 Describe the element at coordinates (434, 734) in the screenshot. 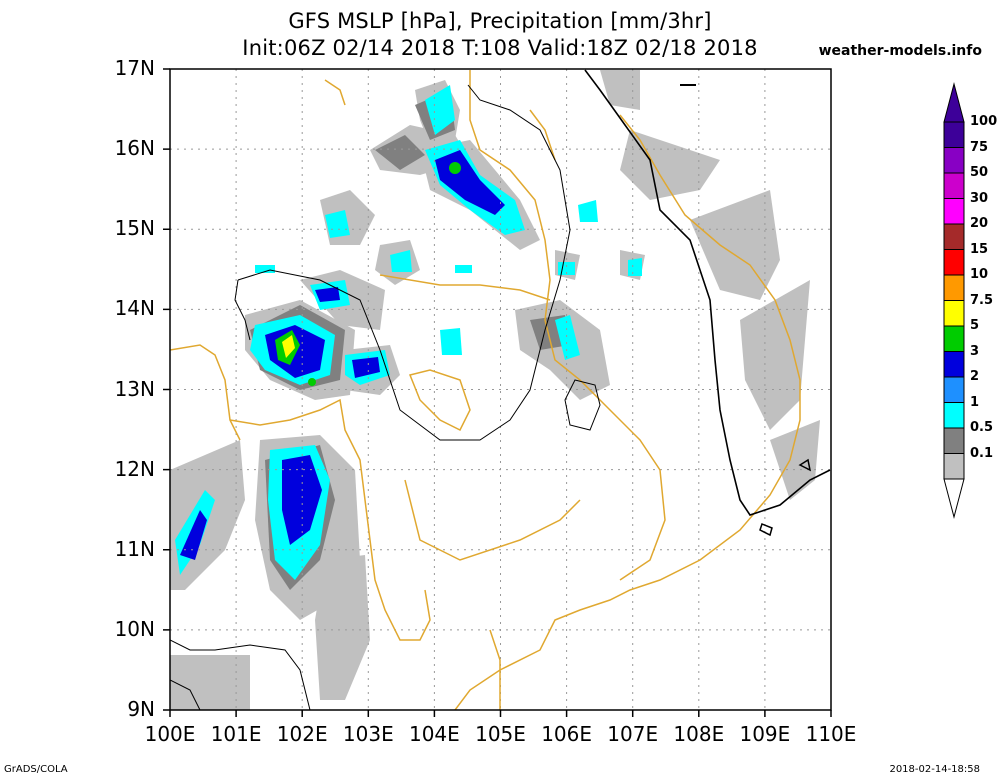

I see `x-tick-label: 104E` at that location.